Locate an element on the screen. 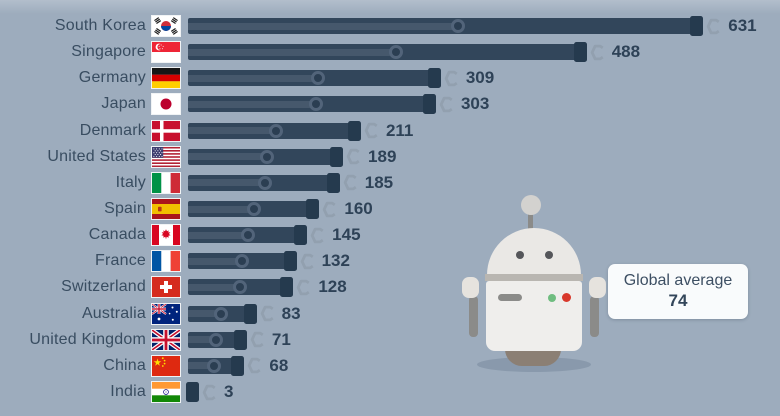  value-label: 71 is located at coordinates (281, 339).